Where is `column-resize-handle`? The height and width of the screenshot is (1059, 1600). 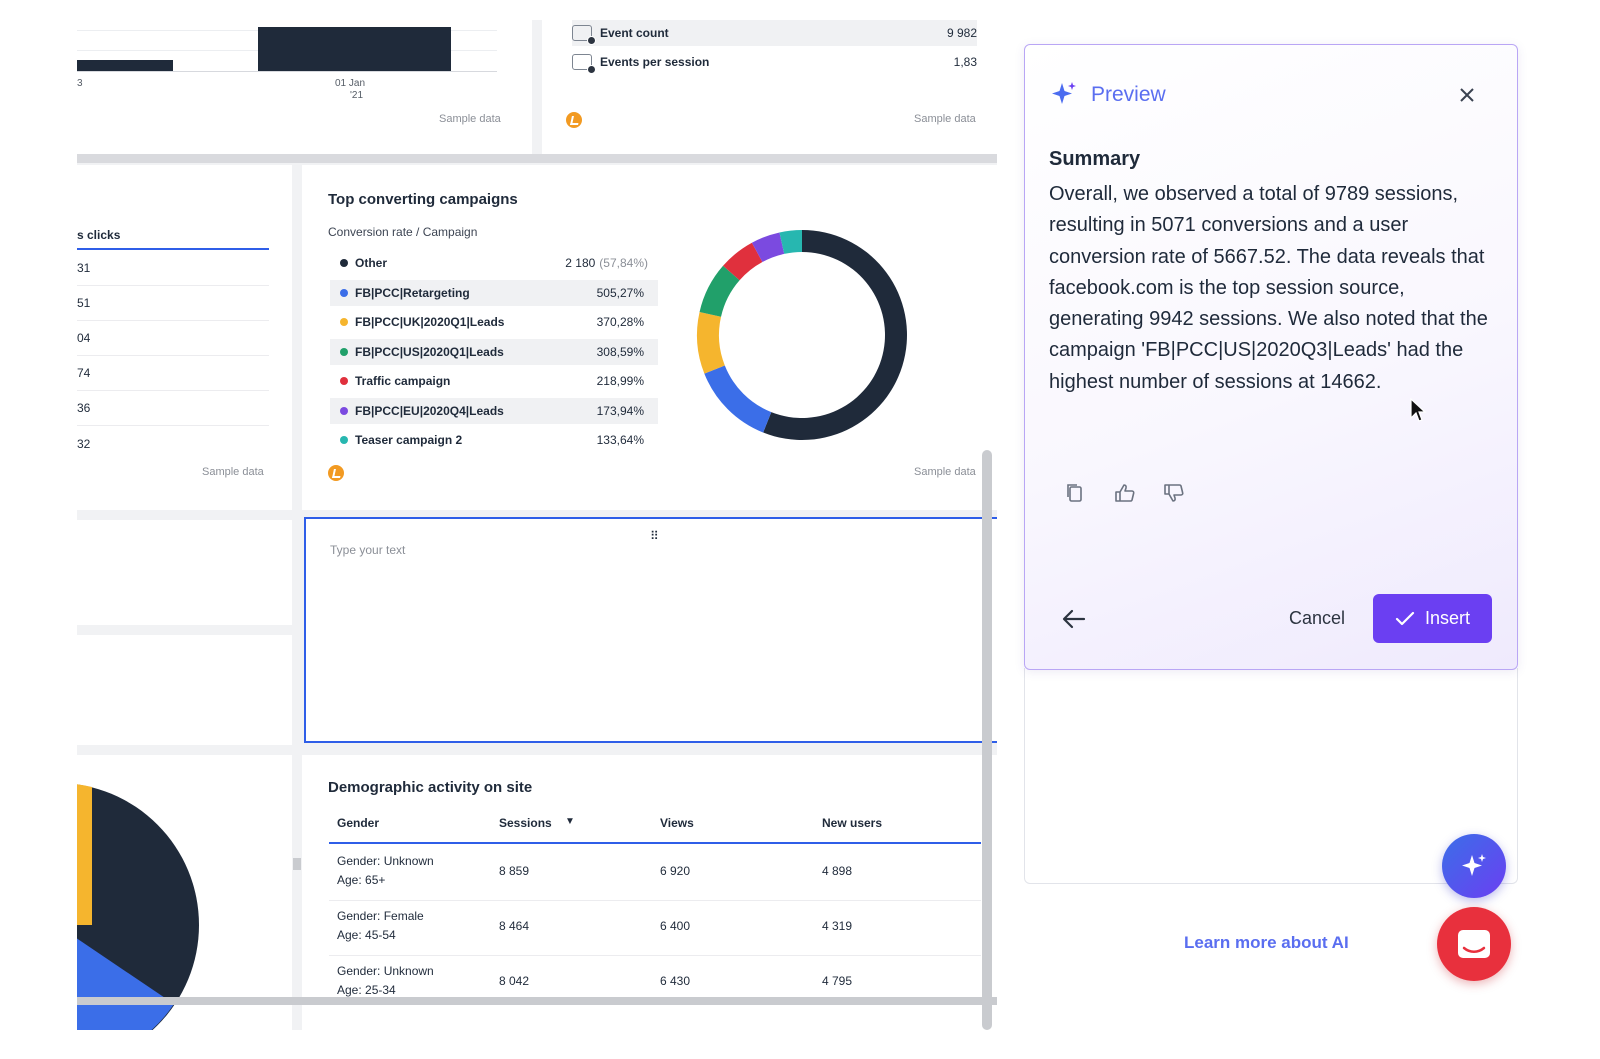 column-resize-handle is located at coordinates (297, 864).